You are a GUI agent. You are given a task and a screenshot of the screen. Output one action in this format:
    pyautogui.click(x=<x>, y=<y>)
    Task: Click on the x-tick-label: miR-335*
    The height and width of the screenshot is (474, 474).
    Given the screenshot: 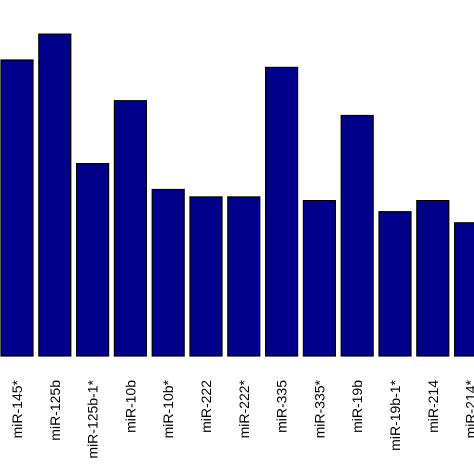 What is the action you would take?
    pyautogui.click(x=319, y=408)
    